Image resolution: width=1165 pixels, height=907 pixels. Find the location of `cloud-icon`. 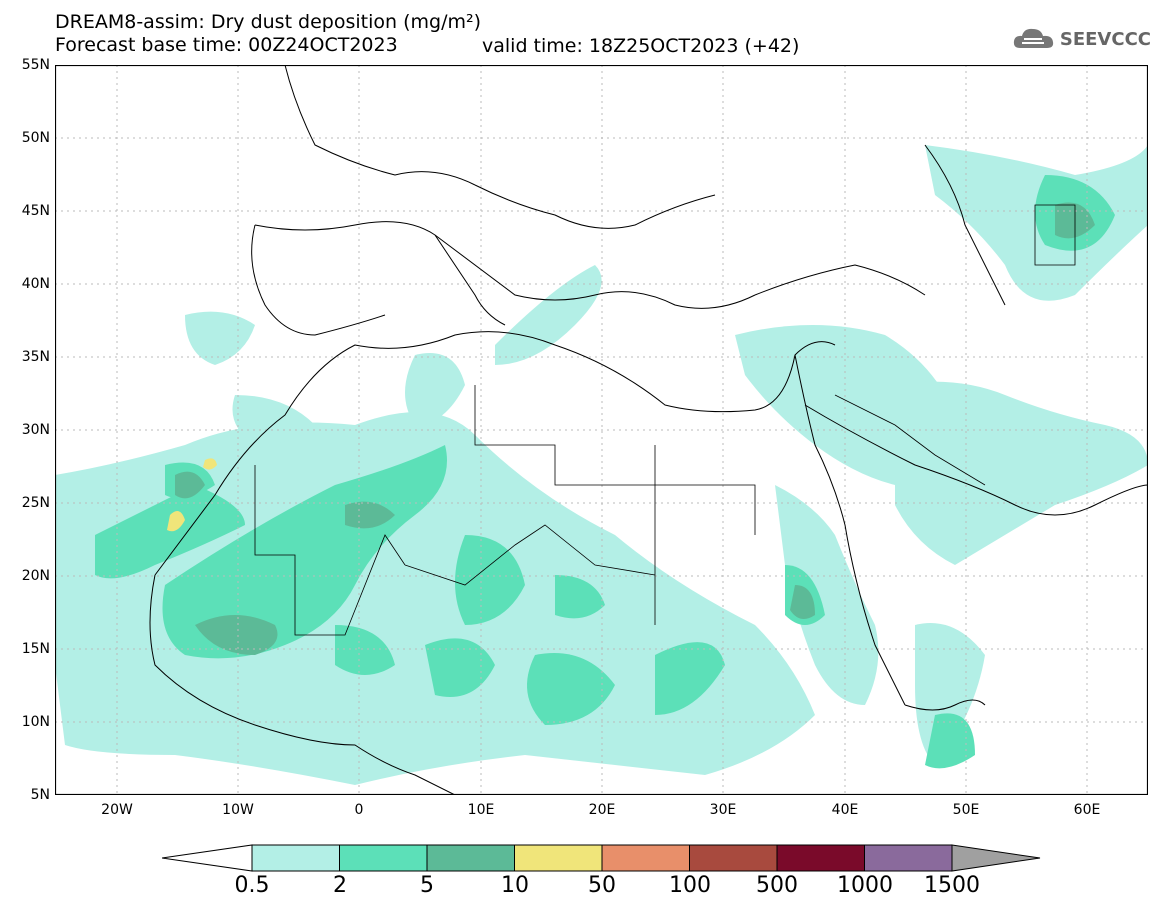

cloud-icon is located at coordinates (1033, 38).